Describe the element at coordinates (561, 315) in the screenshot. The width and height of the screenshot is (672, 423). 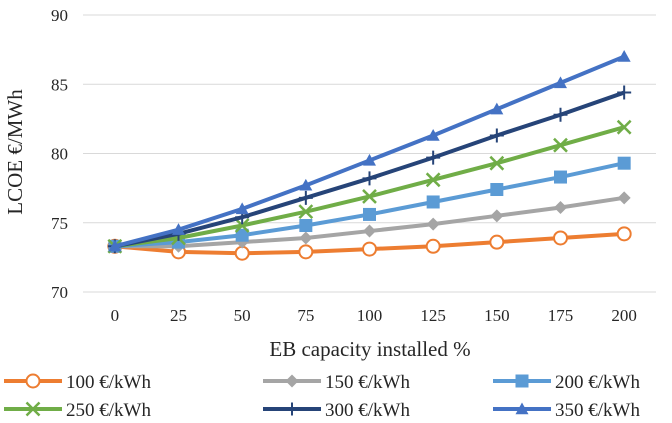
I see `x-tick-label: 175` at that location.